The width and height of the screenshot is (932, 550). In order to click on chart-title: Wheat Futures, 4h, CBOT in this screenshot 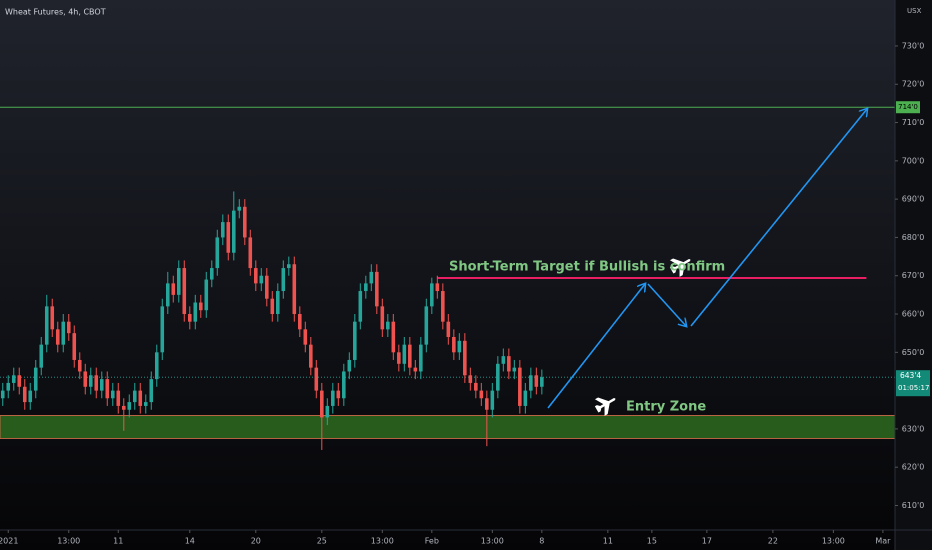, I will do `click(55, 12)`.